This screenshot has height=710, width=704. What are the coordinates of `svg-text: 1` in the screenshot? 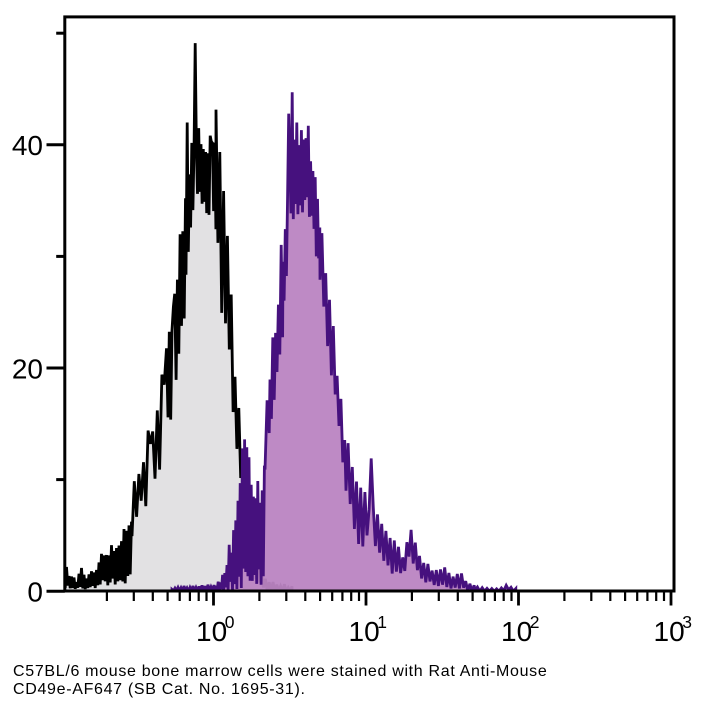 It's located at (382, 622).